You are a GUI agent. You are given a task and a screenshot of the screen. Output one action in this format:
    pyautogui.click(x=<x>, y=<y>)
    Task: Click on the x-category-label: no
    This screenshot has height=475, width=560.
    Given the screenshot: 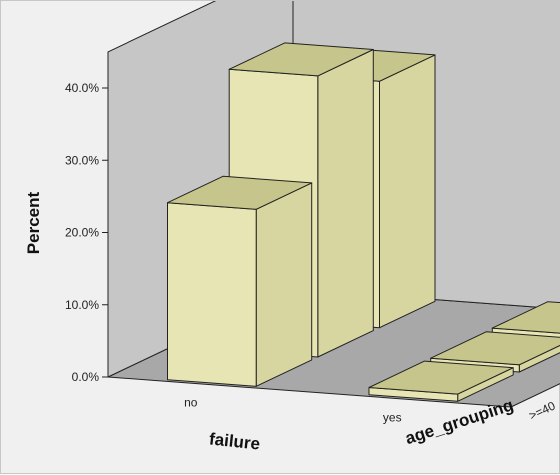 What is the action you would take?
    pyautogui.click(x=191, y=403)
    